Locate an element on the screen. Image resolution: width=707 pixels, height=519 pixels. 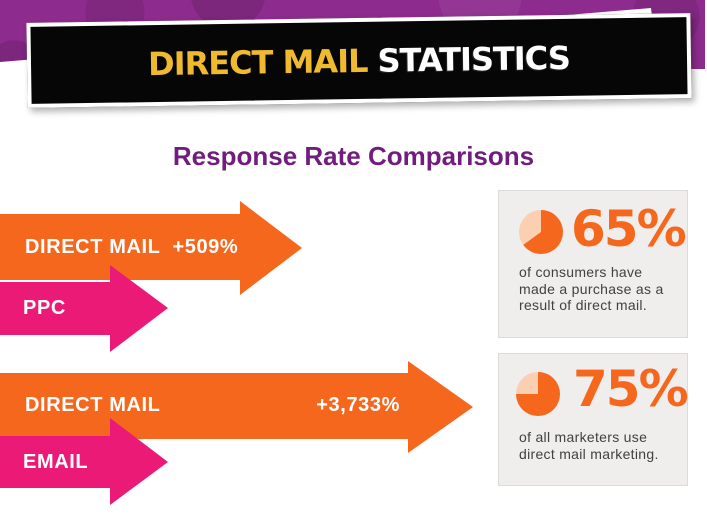
arrow-ppc is located at coordinates (55, 308).